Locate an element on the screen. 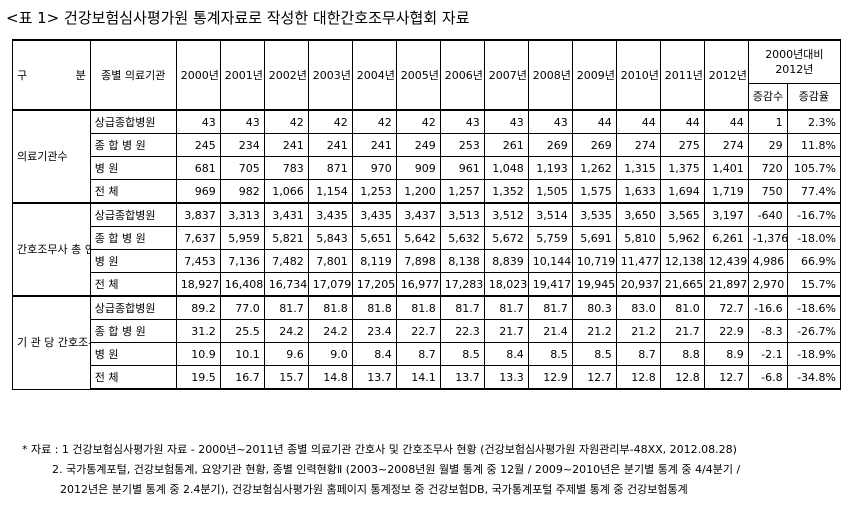 The width and height of the screenshot is (857, 505). value-cell: 1,193 is located at coordinates (550, 168).